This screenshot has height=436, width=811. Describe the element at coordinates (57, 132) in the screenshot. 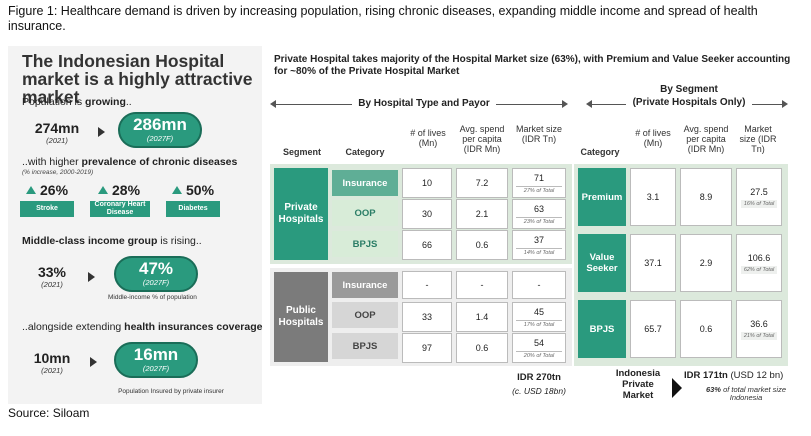

I see `population-from: 274mn (2021)` at that location.